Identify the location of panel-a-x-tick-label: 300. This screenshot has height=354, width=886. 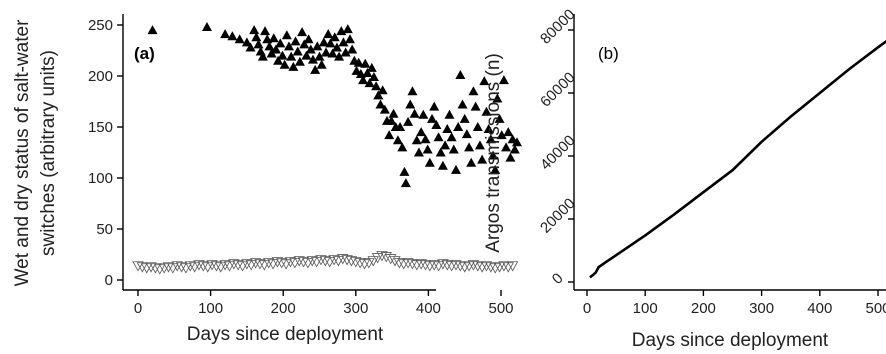
(355, 308).